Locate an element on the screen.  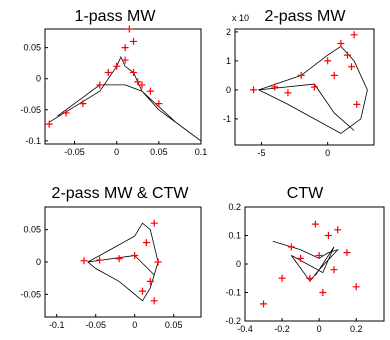
panel-4-xtick-label: 0 is located at coordinates (319, 329).